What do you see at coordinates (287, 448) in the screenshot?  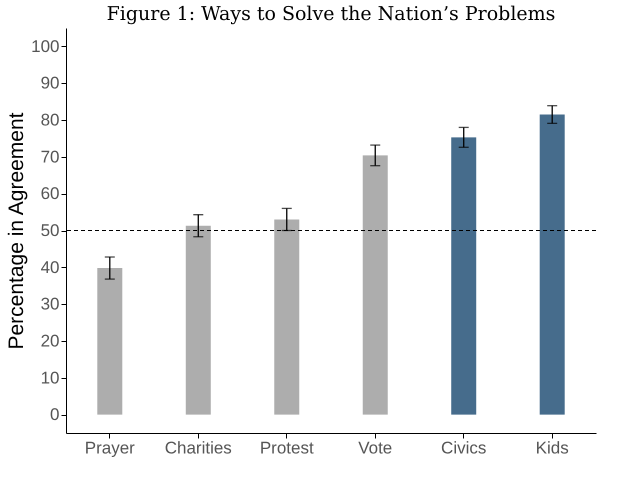 I see `x-tick-label: Protest` at bounding box center [287, 448].